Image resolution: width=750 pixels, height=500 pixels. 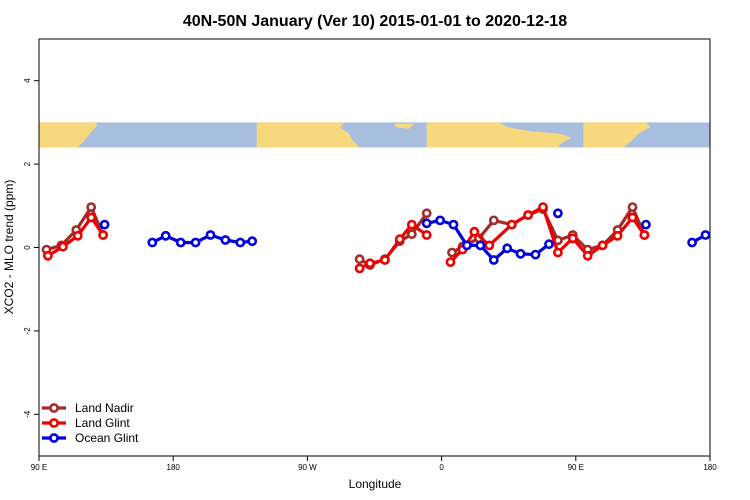 I want to click on y-tick-label: -2, so click(x=27, y=331).